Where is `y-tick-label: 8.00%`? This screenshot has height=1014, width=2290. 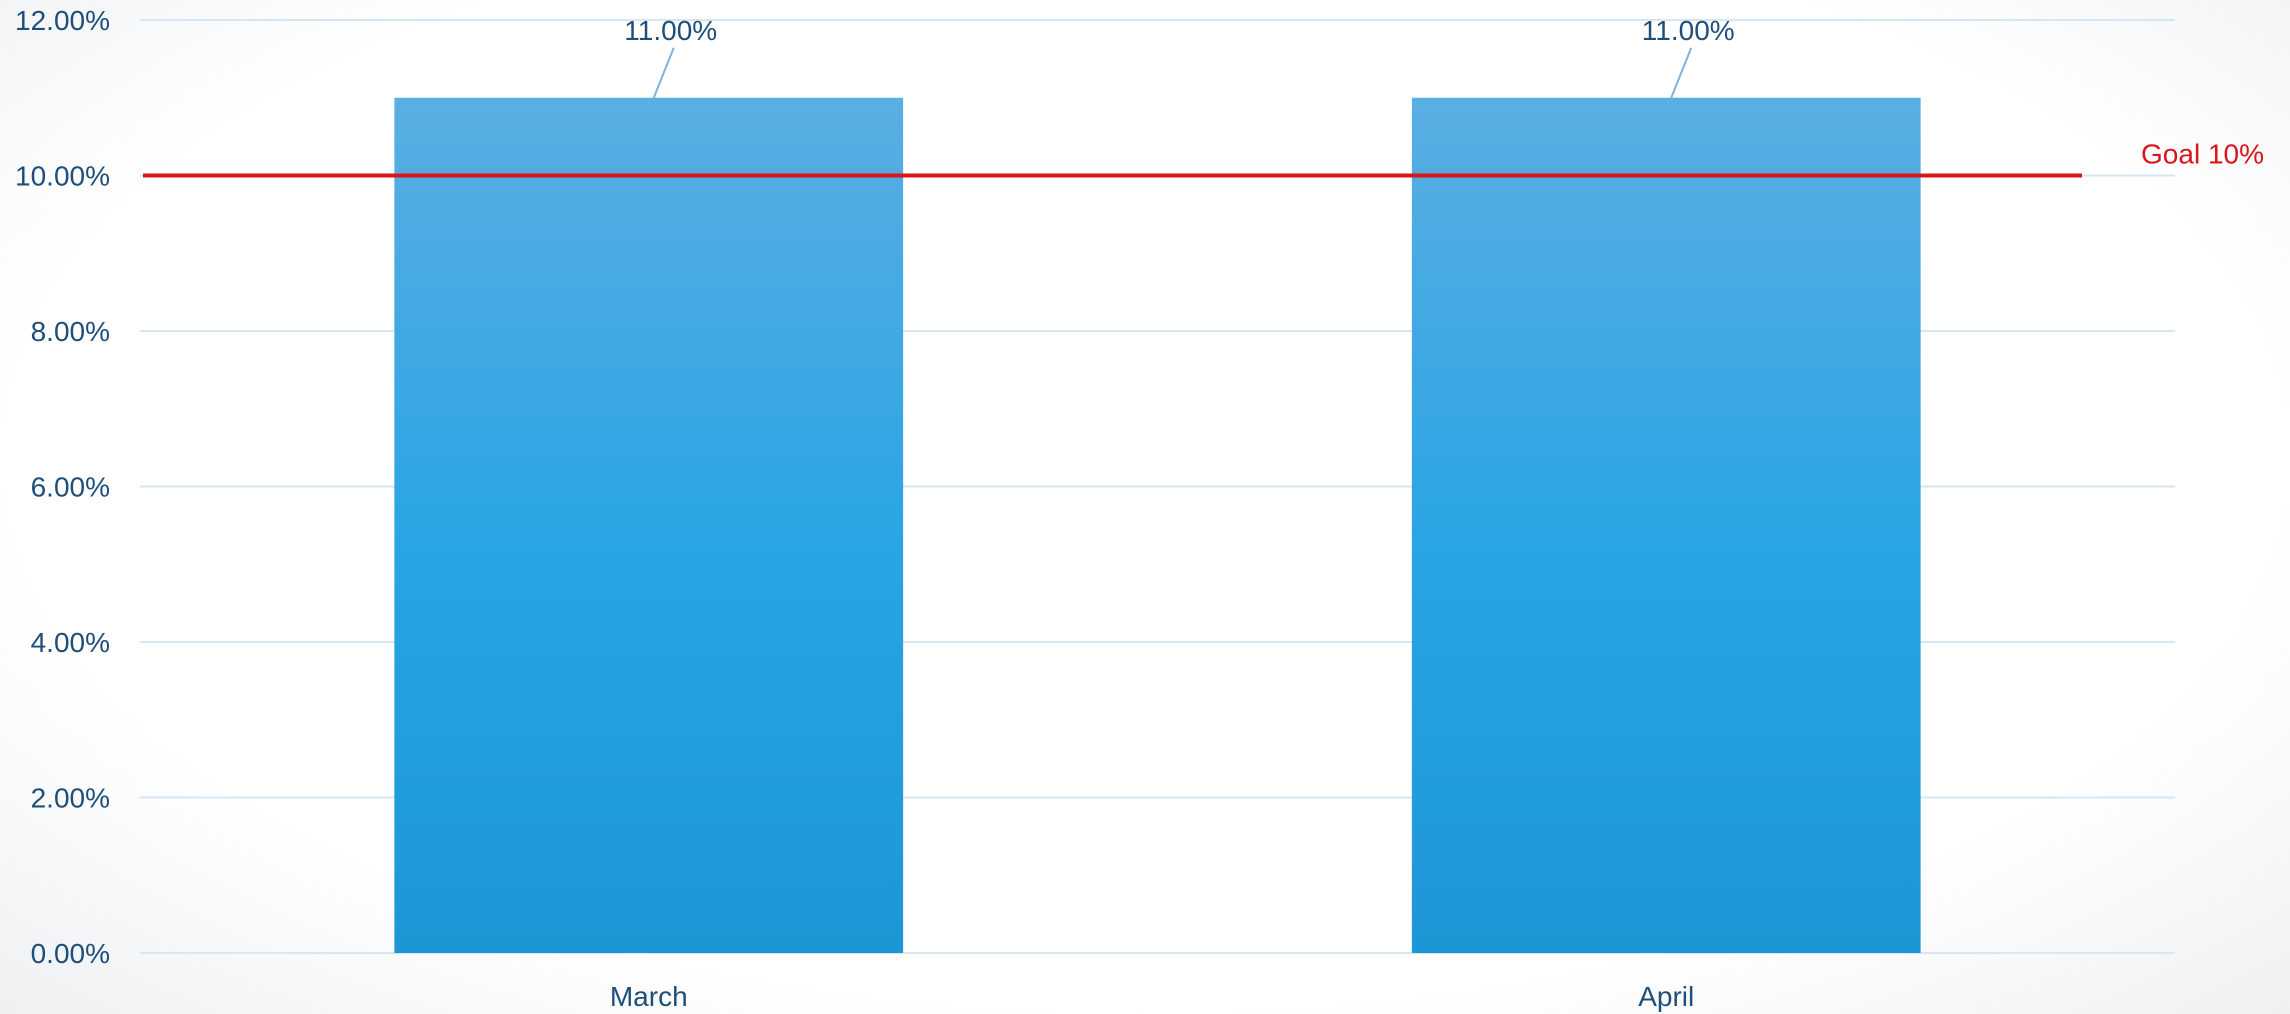 y-tick-label: 8.00% is located at coordinates (70, 331).